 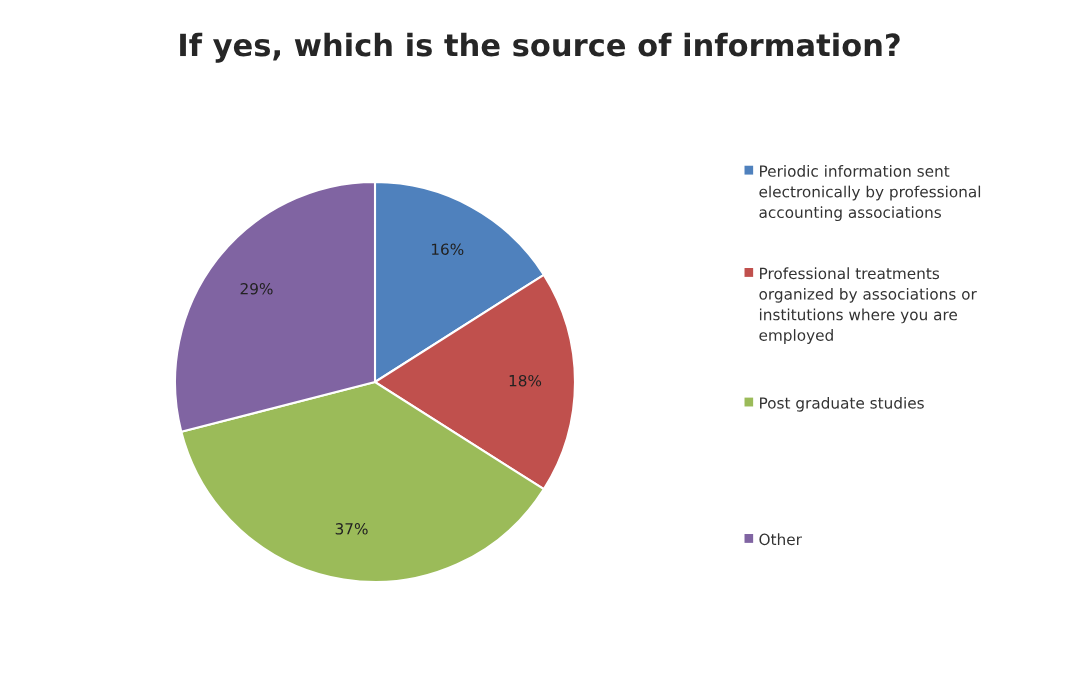 I want to click on chart-title: If yes, which is the source of information?, so click(x=540, y=47).